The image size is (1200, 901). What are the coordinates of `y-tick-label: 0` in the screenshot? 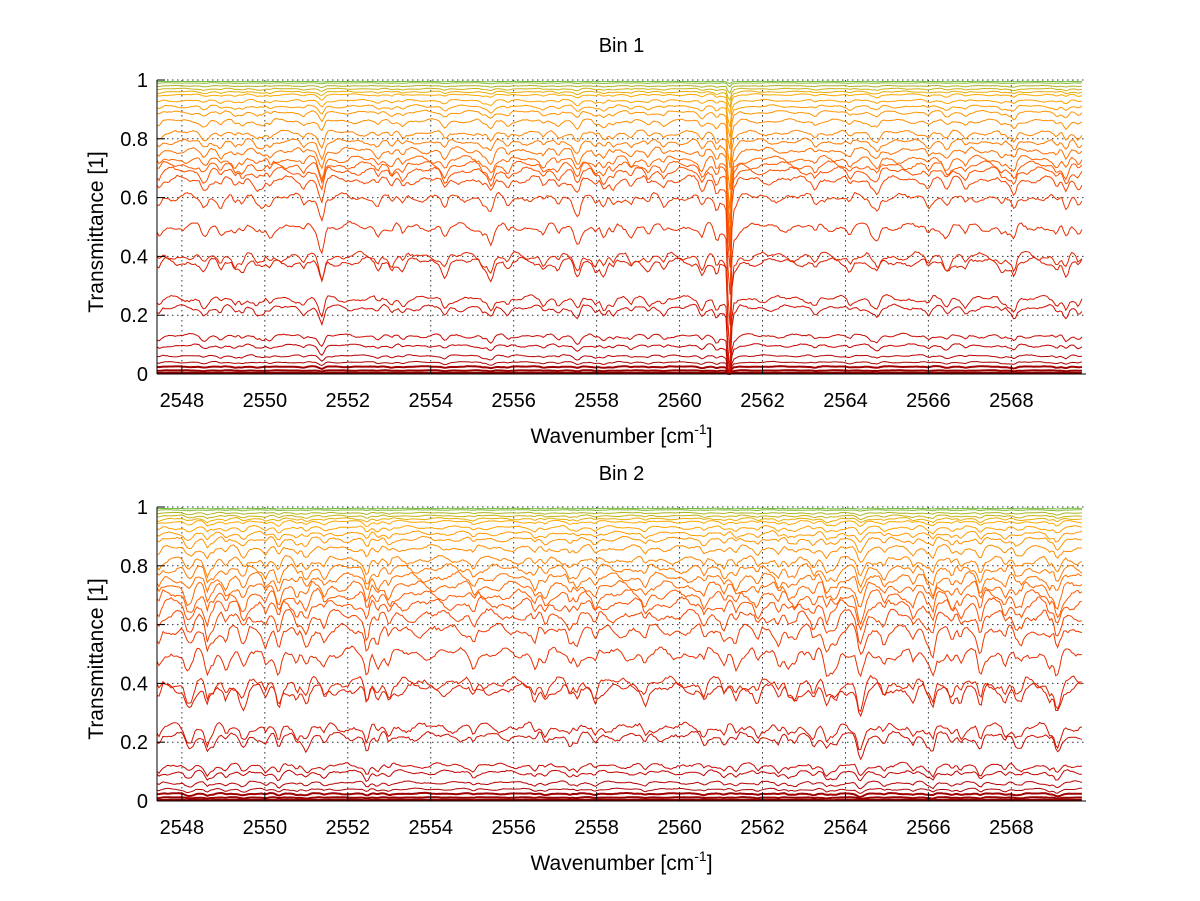 It's located at (142, 375).